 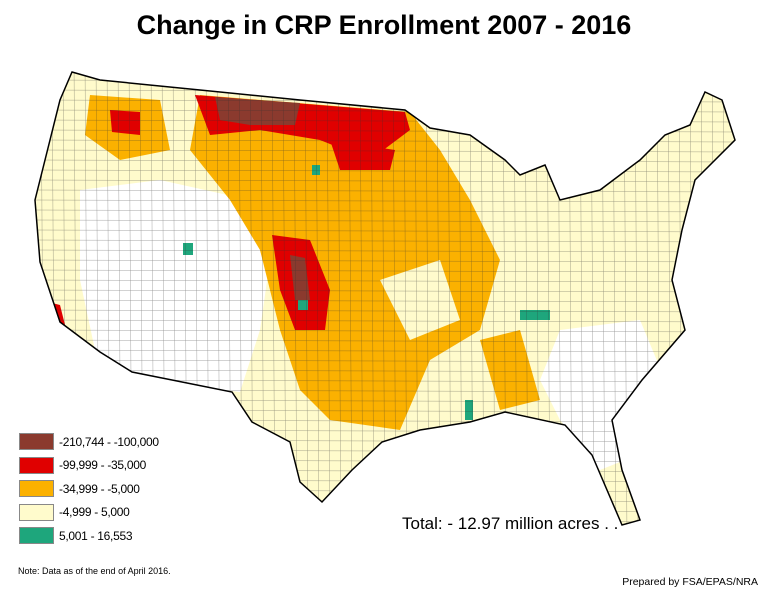 I want to click on map-title: Change in CRP Enrollment 2007 - 2016, so click(x=384, y=25).